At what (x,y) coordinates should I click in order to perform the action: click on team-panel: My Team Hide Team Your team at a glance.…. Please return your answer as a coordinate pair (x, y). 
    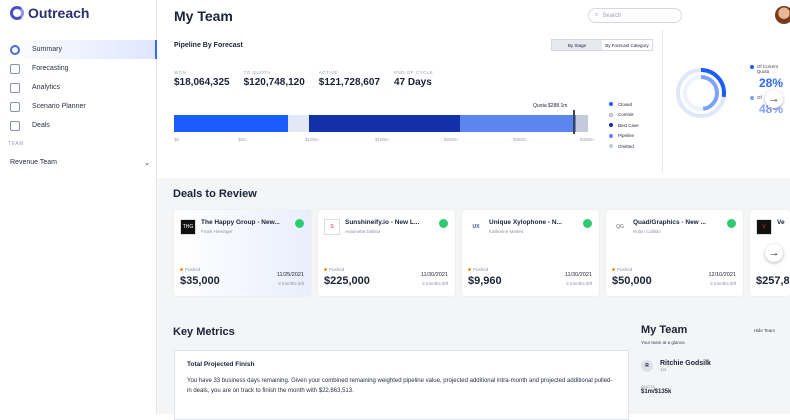
    Looking at the image, I should click on (708, 359).